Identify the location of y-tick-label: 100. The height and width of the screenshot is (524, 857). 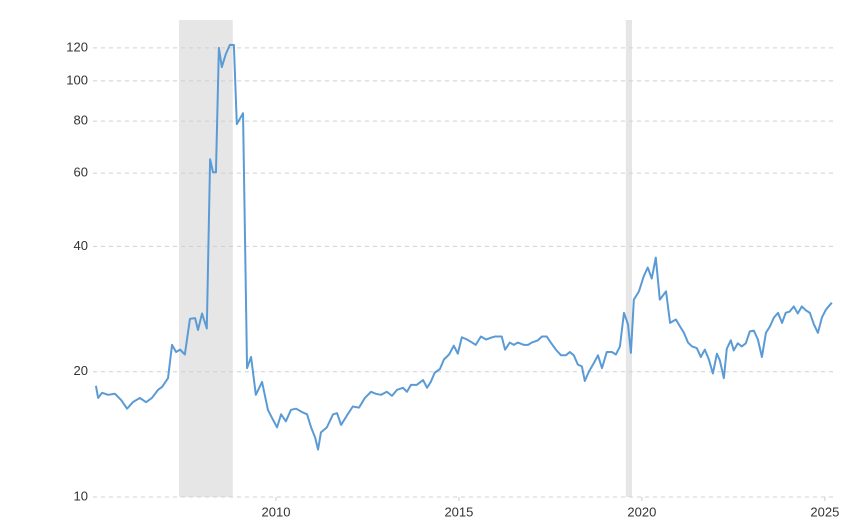
(77, 79).